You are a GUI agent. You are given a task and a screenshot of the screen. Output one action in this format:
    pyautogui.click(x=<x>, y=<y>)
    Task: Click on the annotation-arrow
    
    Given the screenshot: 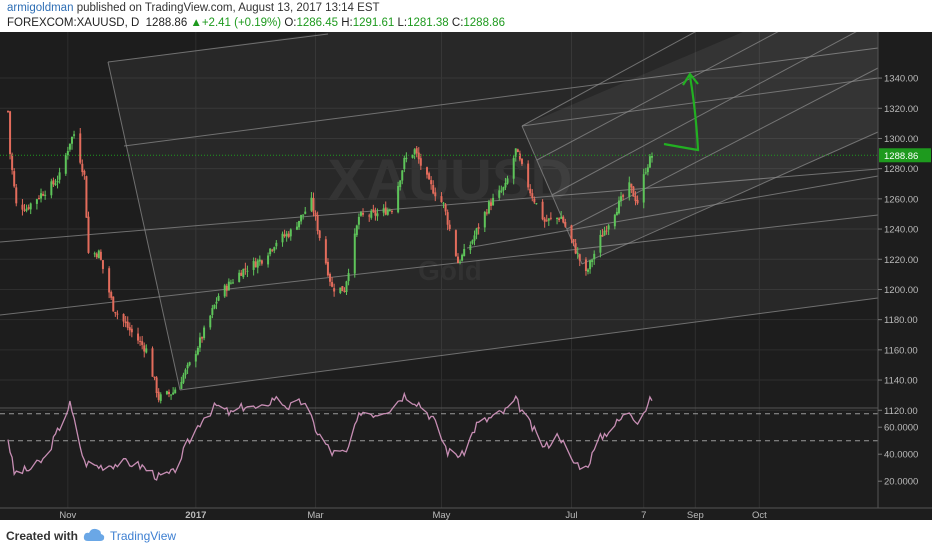 What is the action you would take?
    pyautogui.click(x=681, y=112)
    